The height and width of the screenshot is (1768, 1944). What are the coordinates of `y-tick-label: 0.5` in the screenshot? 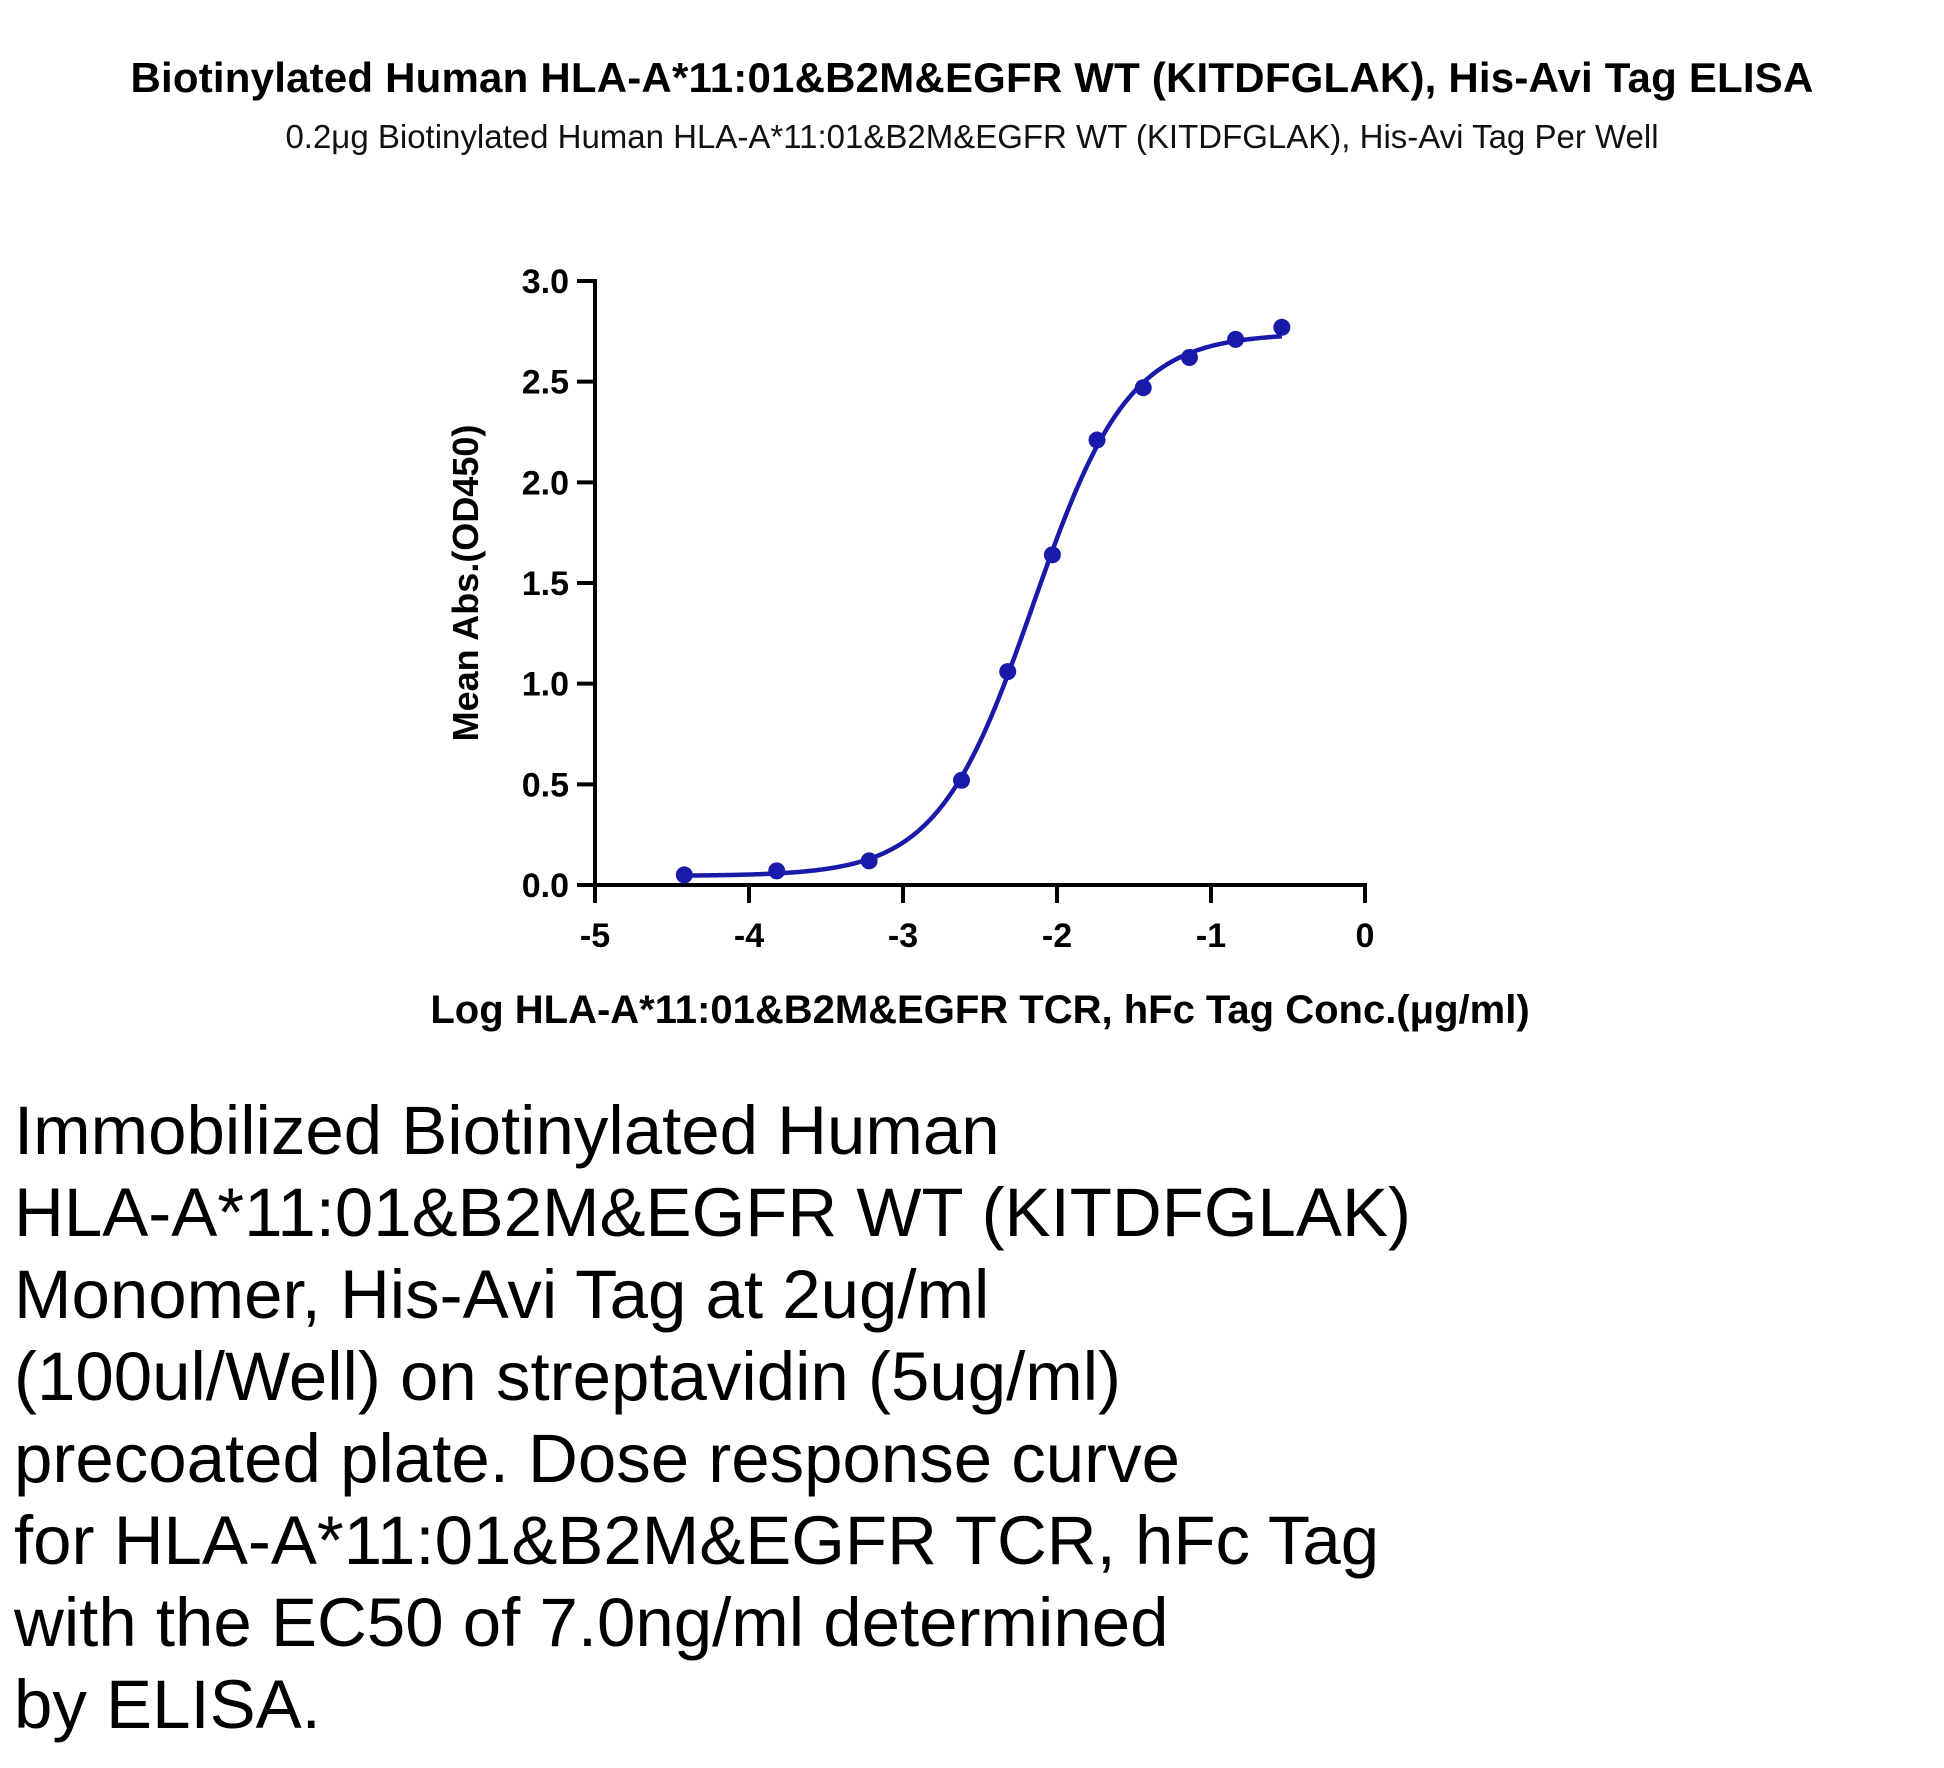 It's located at (545, 785).